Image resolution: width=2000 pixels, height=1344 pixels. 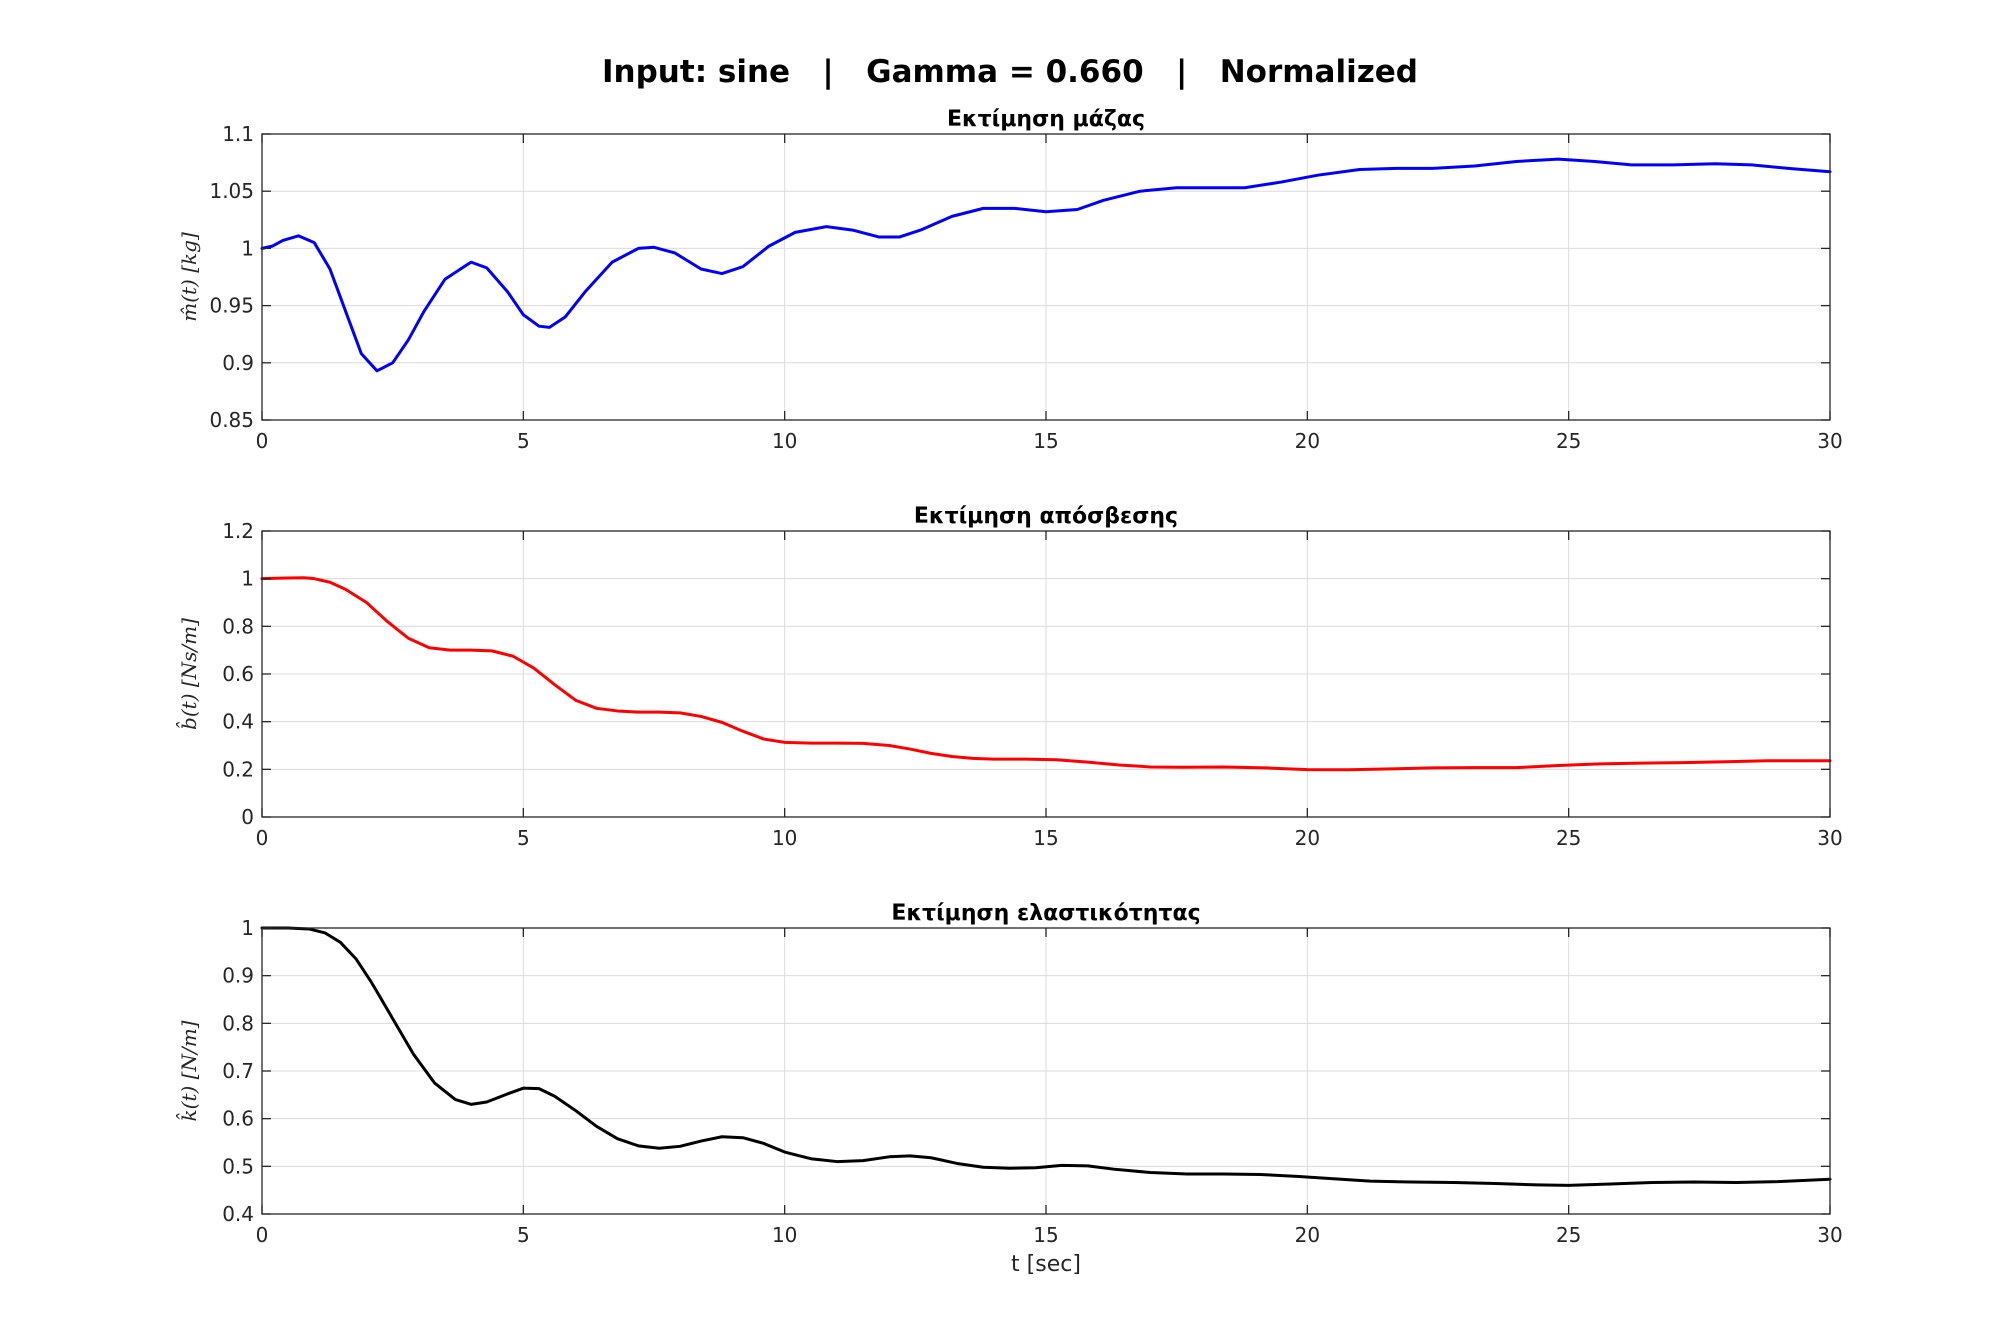 I want to click on series-line-mass, so click(x=1046, y=265).